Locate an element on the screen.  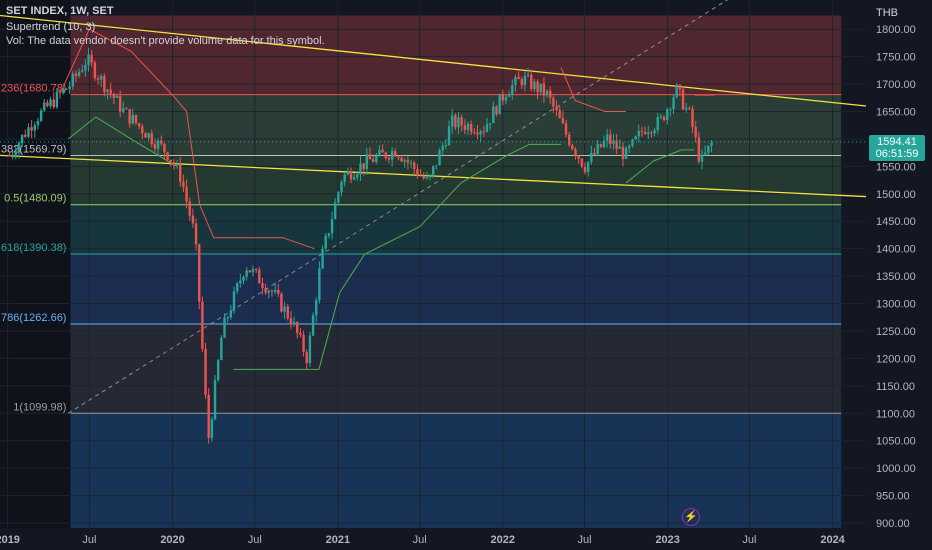
time-axis-bg is located at coordinates (466, 539).